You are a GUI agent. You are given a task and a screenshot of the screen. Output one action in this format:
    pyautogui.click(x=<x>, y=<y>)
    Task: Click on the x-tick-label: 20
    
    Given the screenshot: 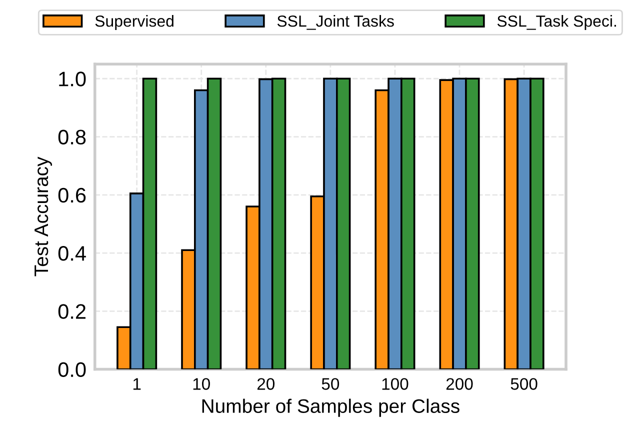 What is the action you would take?
    pyautogui.click(x=266, y=384)
    